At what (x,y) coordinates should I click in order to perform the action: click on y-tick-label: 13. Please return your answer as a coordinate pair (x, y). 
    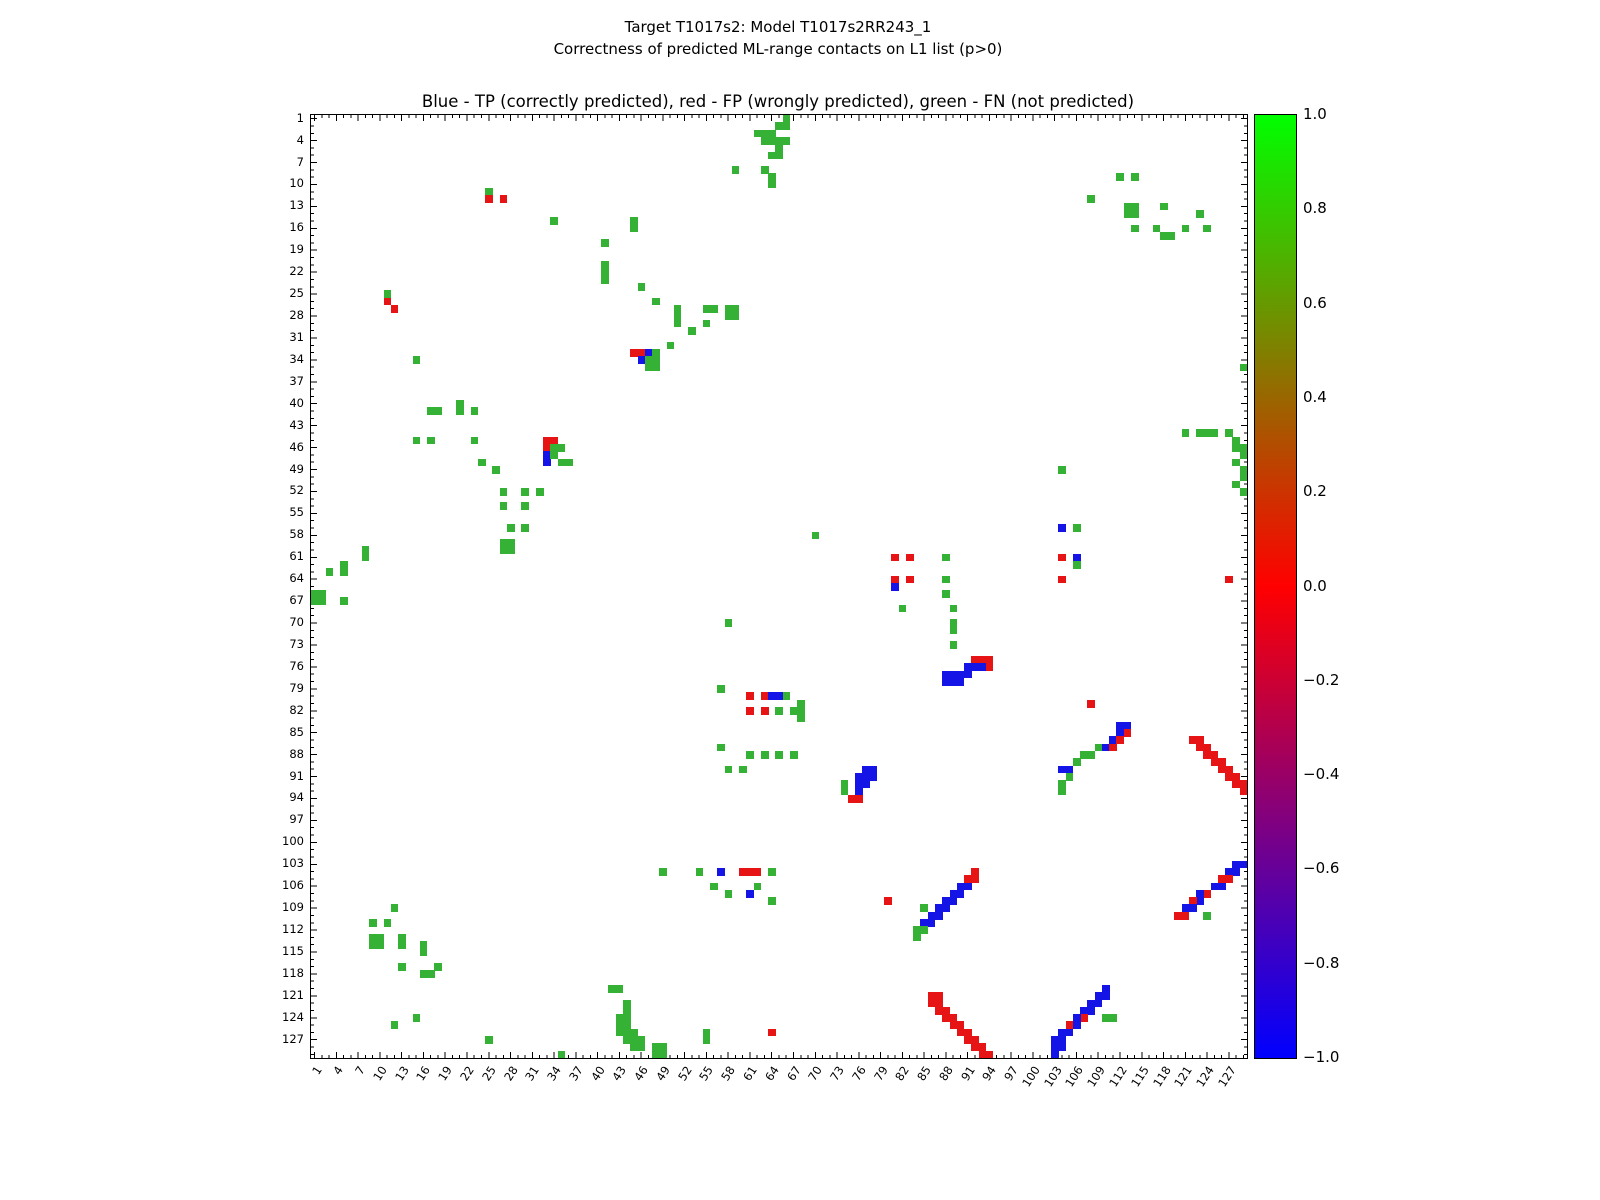
    Looking at the image, I should click on (296, 205).